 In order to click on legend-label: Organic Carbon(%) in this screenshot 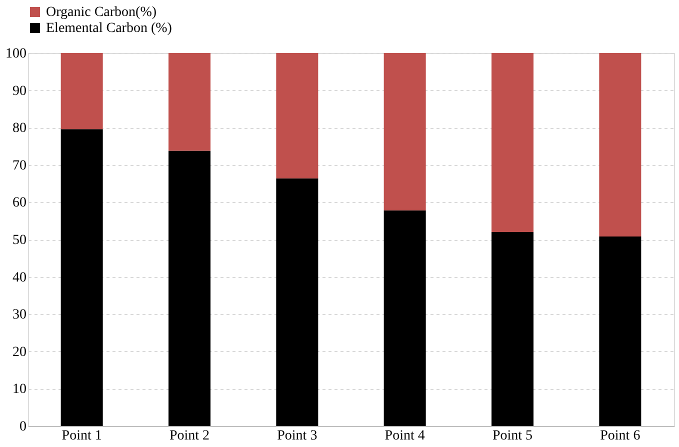, I will do `click(101, 12)`.